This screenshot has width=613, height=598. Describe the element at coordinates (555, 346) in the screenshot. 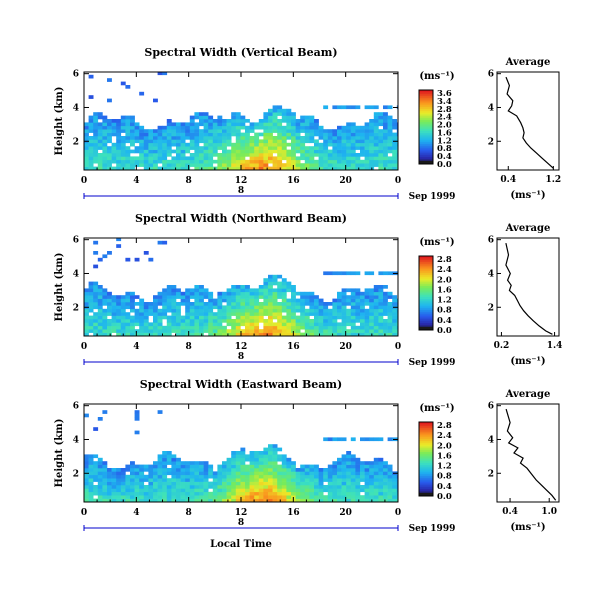

I see `average-x-tick-label: 1.4` at that location.